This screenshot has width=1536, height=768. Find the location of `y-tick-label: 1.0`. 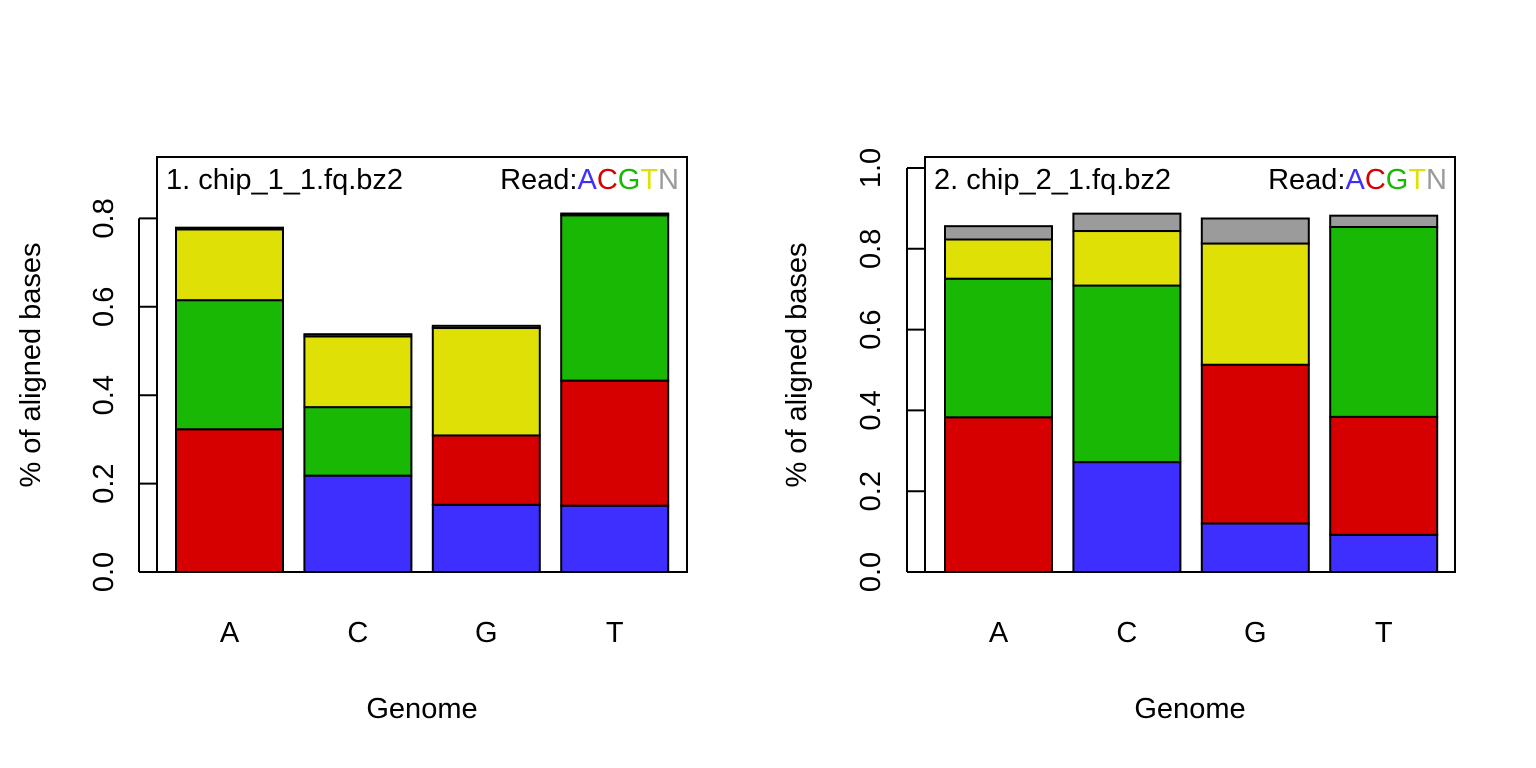

y-tick-label: 1.0 is located at coordinates (871, 168).